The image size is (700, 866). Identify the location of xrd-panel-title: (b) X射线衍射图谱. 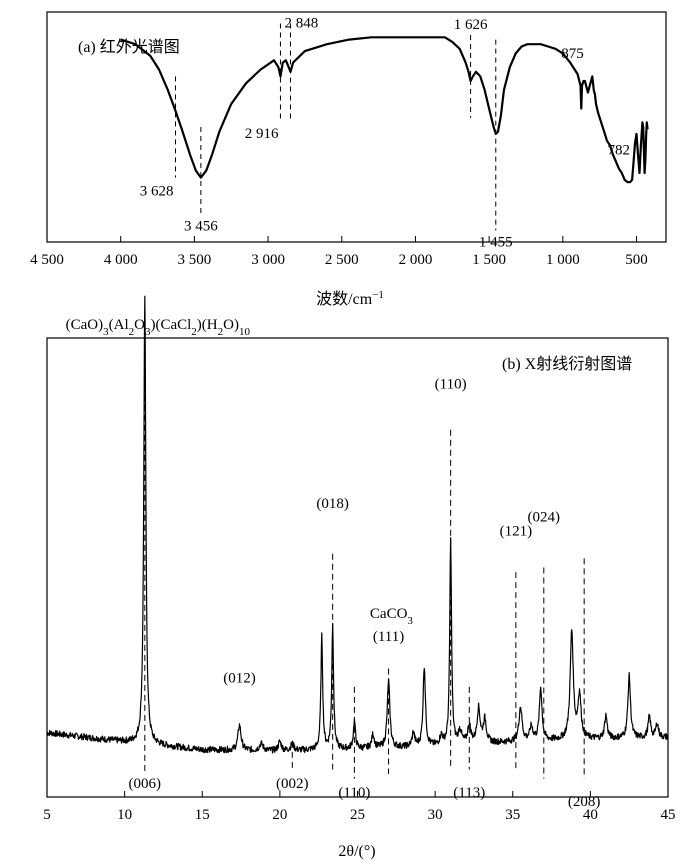
(567, 364).